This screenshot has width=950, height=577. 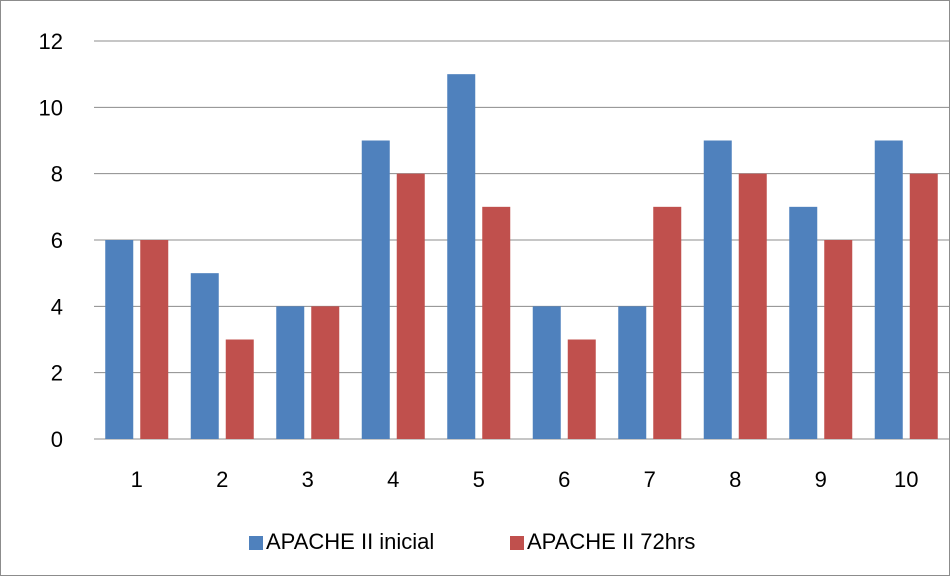 What do you see at coordinates (650, 479) in the screenshot?
I see `x-tick-label: 7` at bounding box center [650, 479].